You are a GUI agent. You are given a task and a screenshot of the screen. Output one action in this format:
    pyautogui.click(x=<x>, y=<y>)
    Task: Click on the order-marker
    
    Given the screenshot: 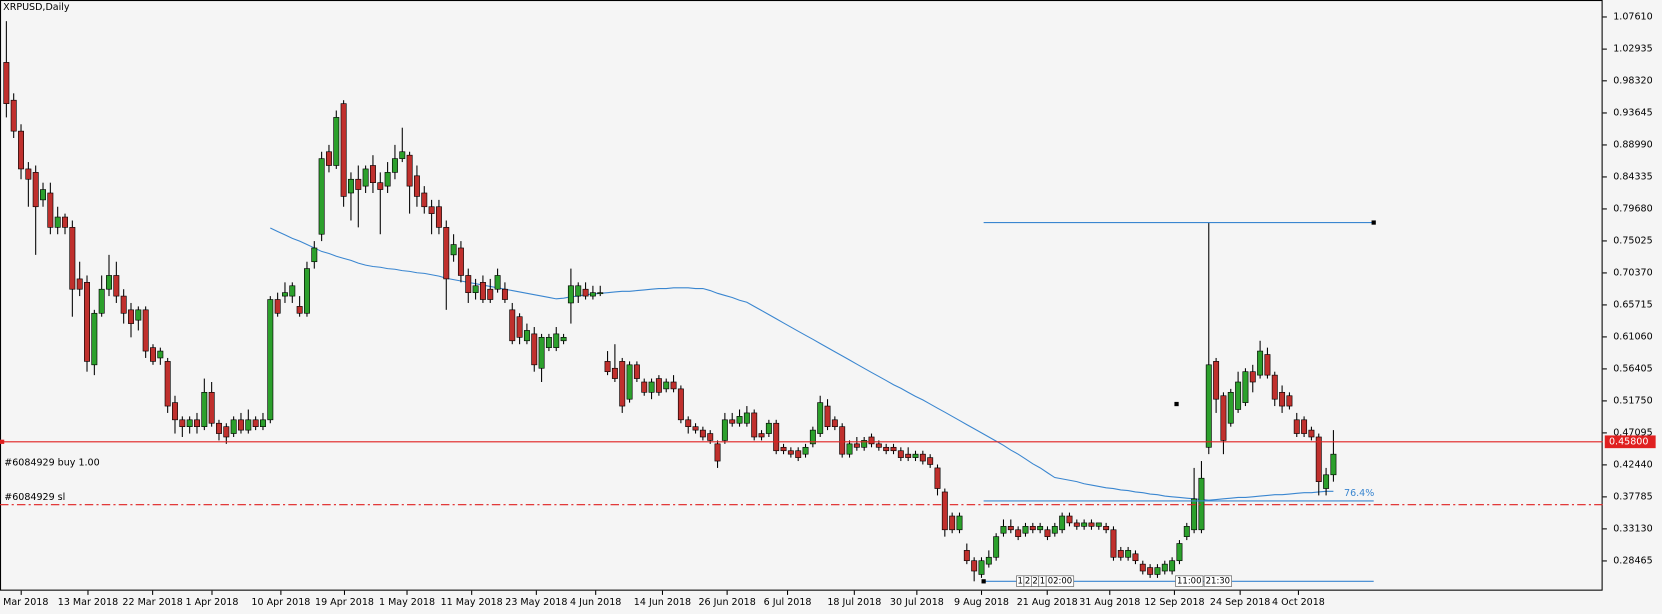 What is the action you would take?
    pyautogui.click(x=2, y=441)
    